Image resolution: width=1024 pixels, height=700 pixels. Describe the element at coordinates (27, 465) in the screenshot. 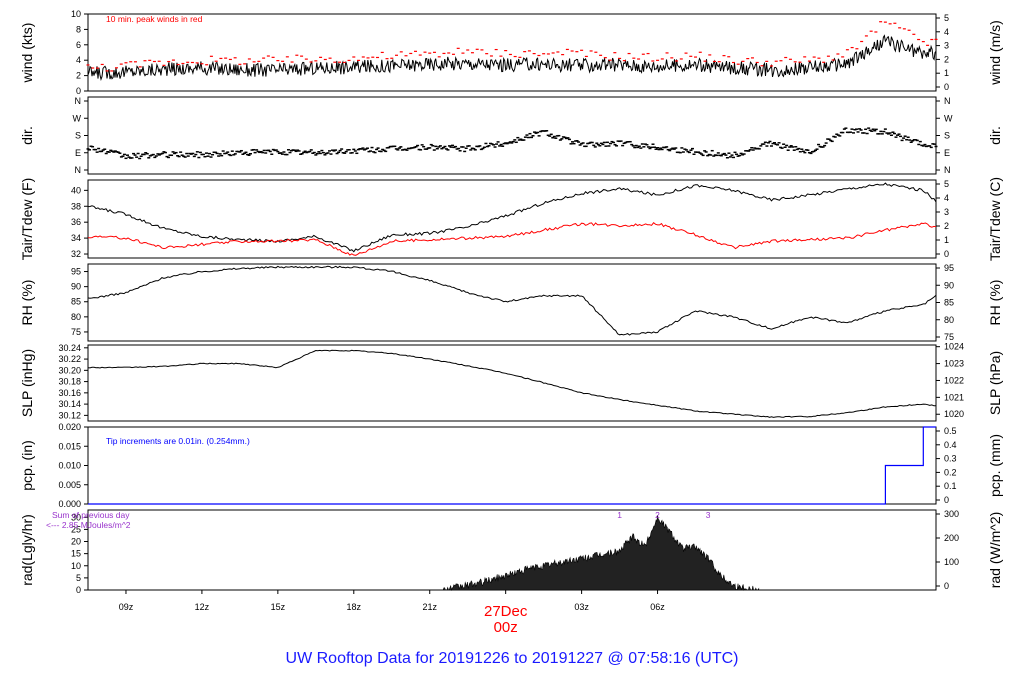

I see `pcp-ylabel-left: pcp. (in)` at that location.